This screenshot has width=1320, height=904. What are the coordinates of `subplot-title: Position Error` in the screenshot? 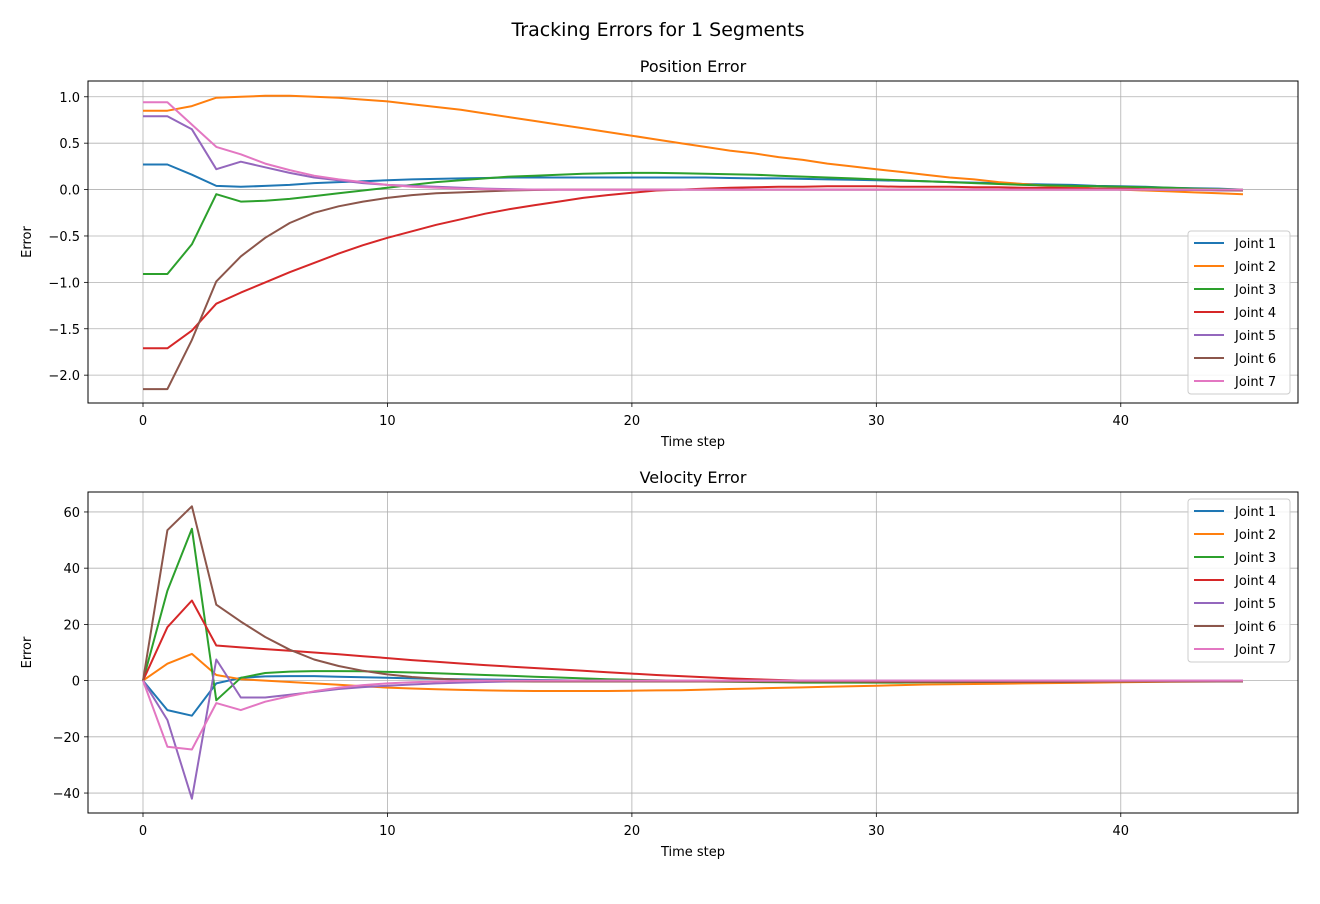 It's located at (693, 66).